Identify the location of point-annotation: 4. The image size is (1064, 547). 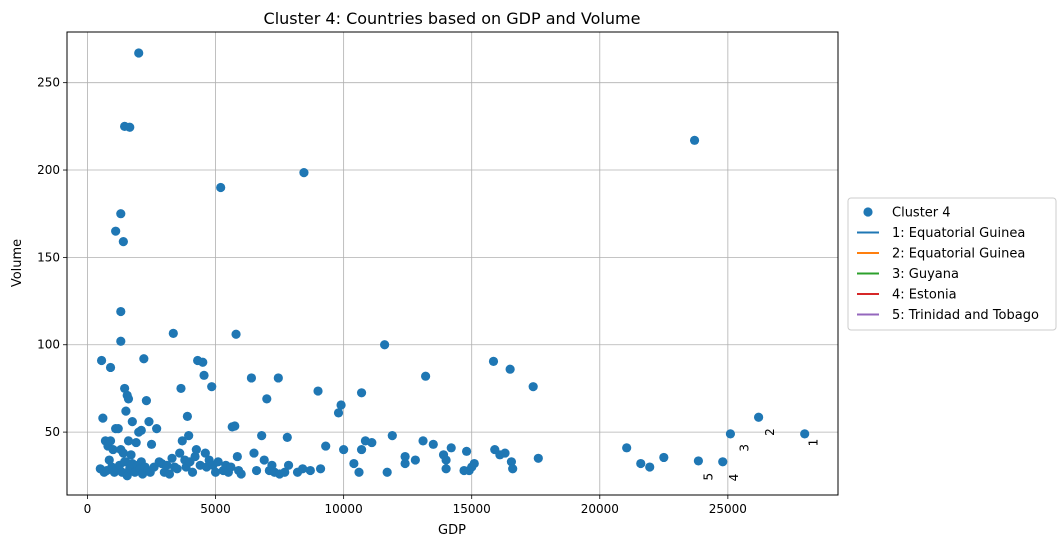
(734, 478).